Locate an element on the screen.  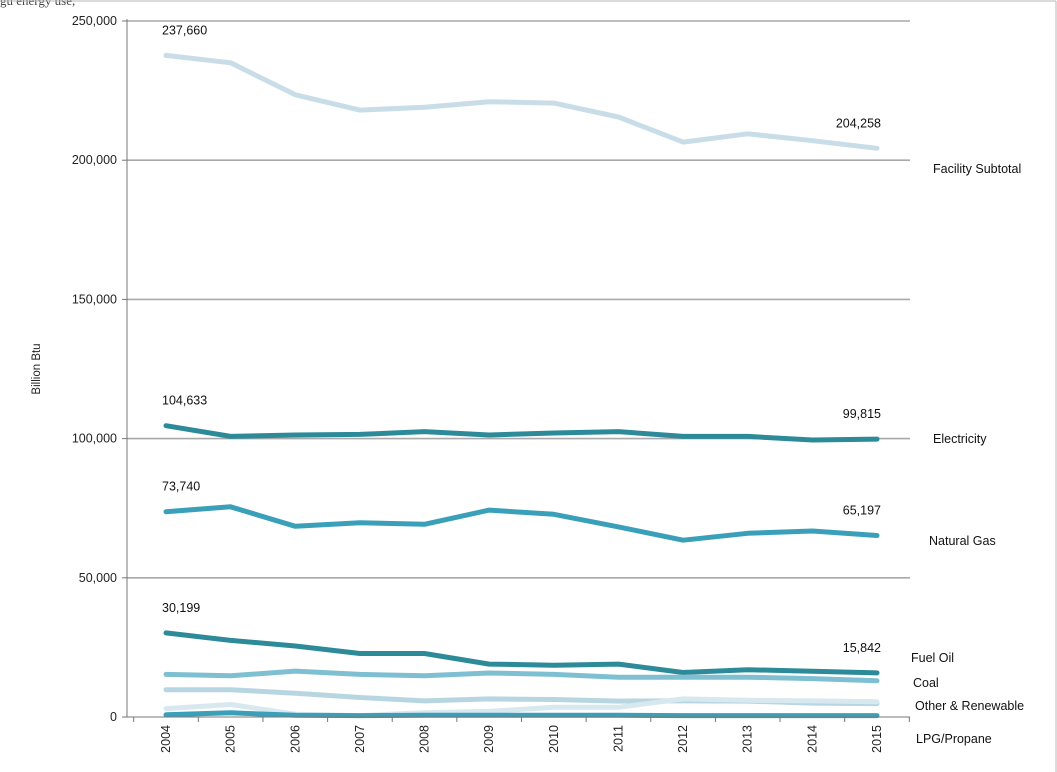
data-label: 73,740 is located at coordinates (181, 487).